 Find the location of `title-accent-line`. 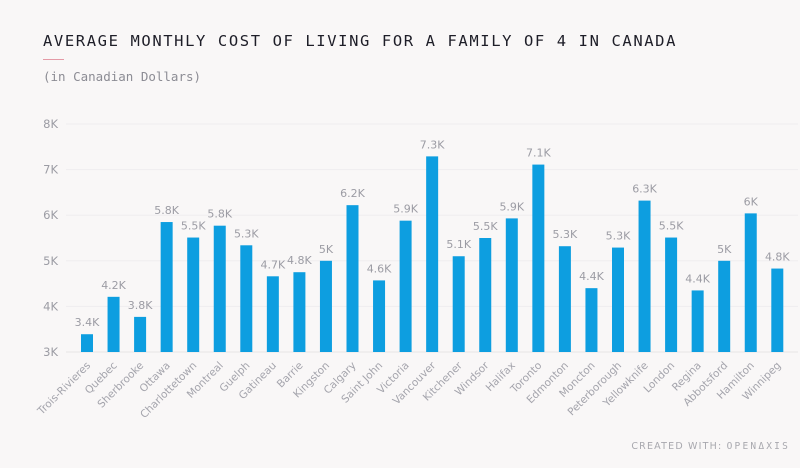

title-accent-line is located at coordinates (53, 59).